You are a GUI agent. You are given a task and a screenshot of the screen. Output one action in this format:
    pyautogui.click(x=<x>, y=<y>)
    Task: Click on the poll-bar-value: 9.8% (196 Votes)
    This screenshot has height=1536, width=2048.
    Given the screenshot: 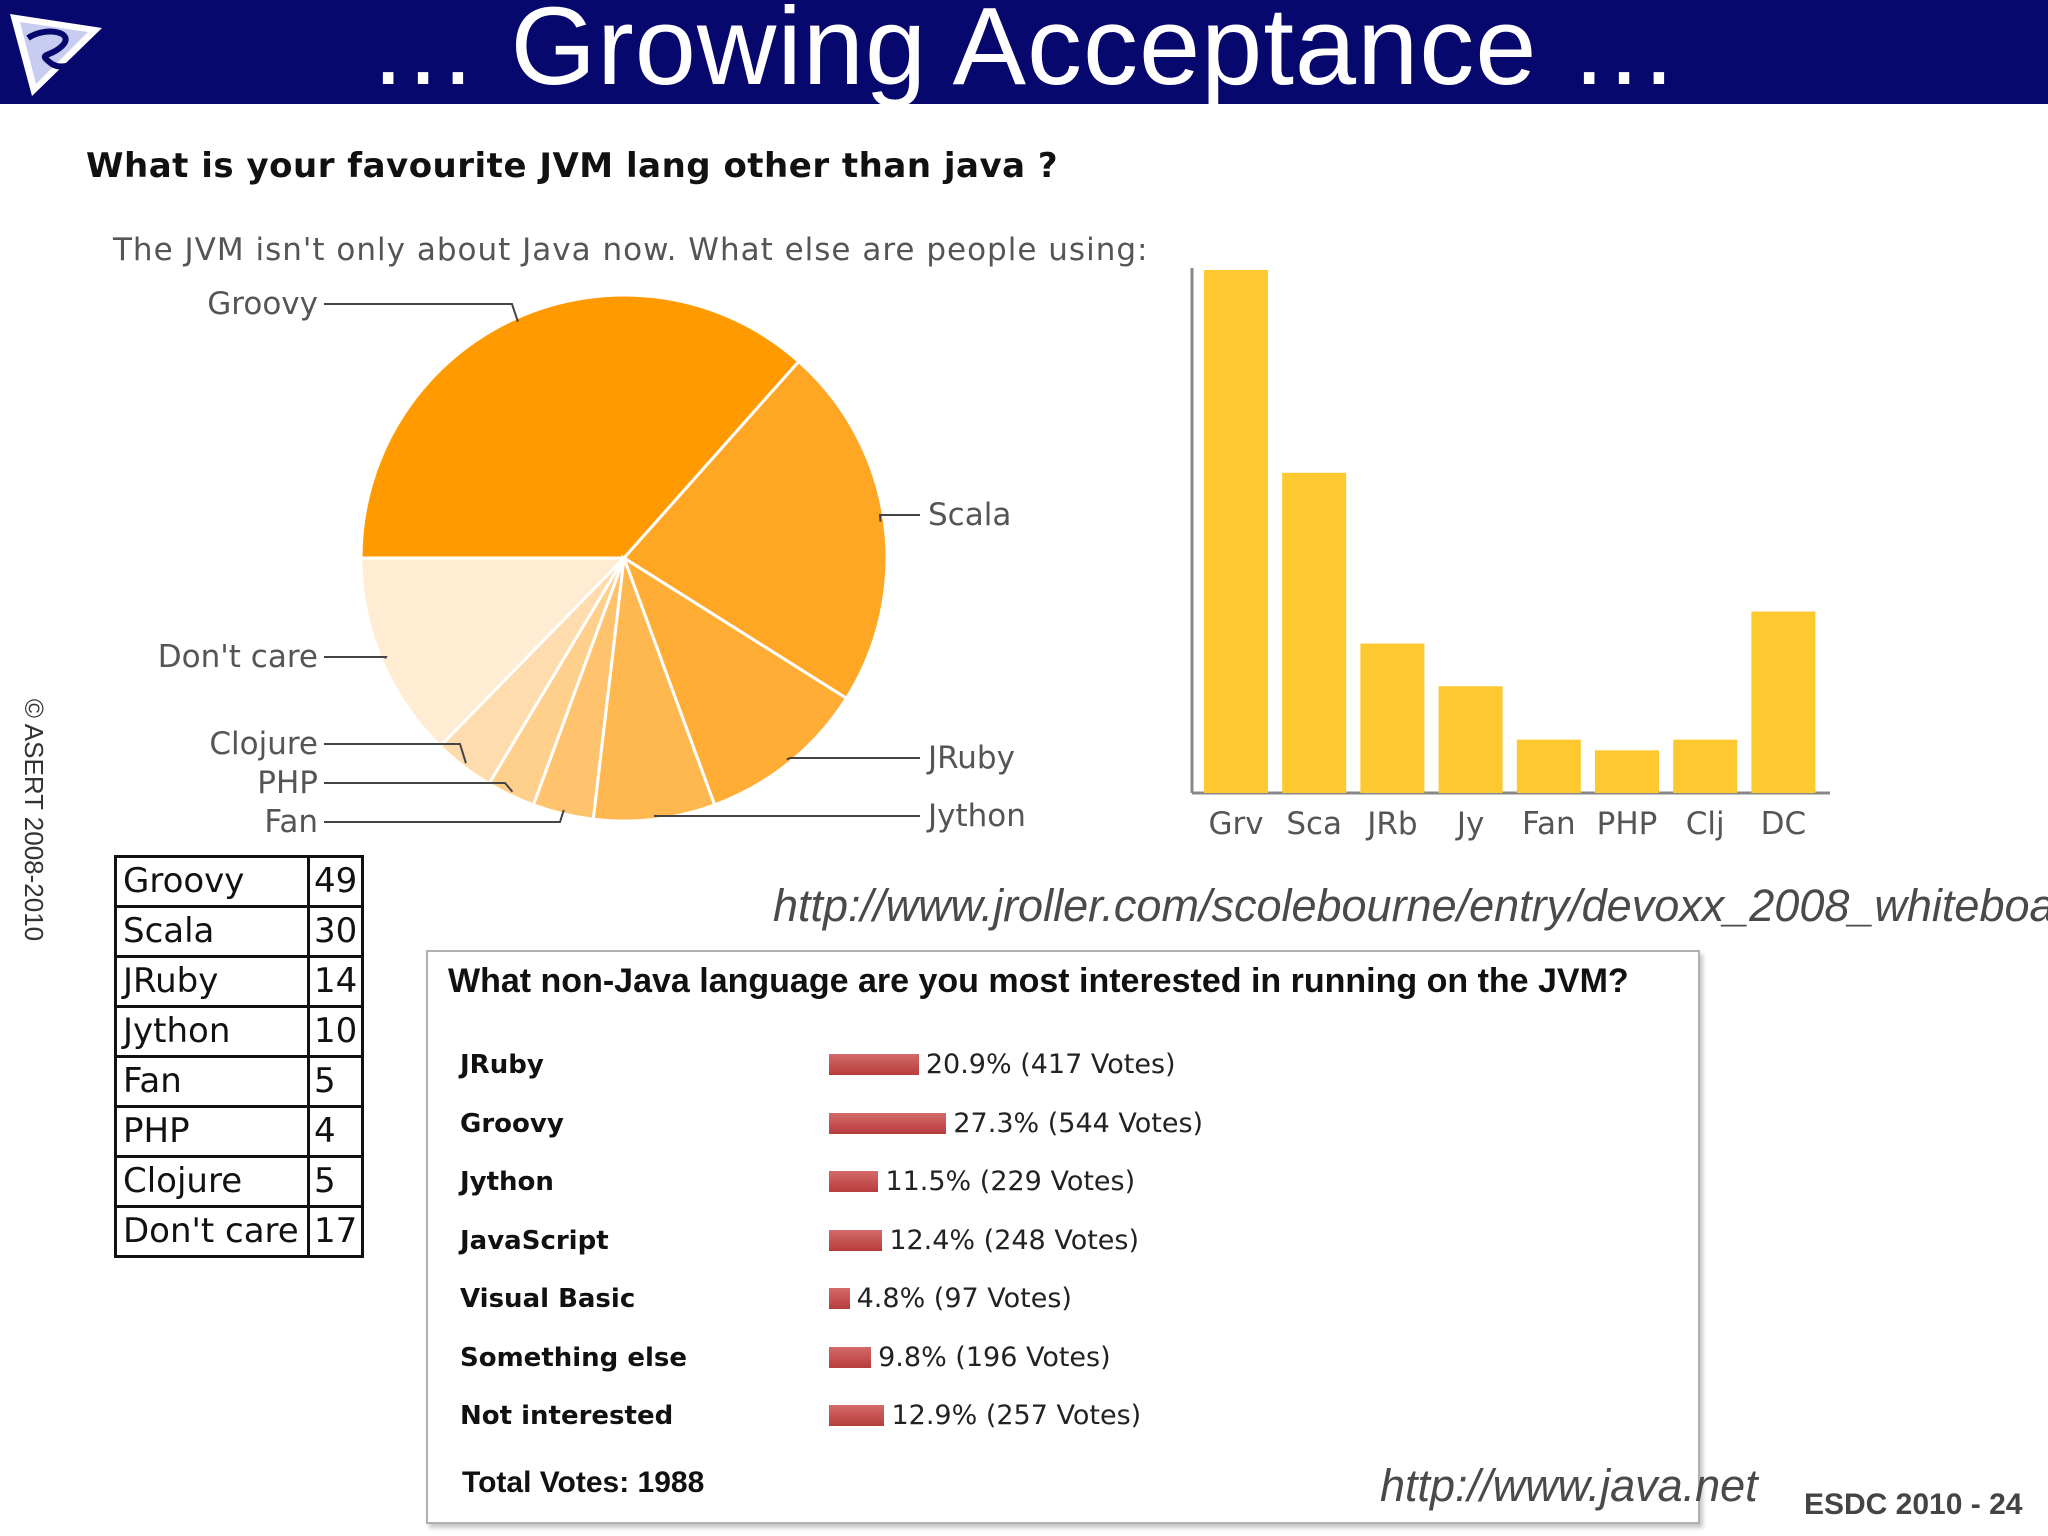 What is the action you would take?
    pyautogui.click(x=994, y=1357)
    